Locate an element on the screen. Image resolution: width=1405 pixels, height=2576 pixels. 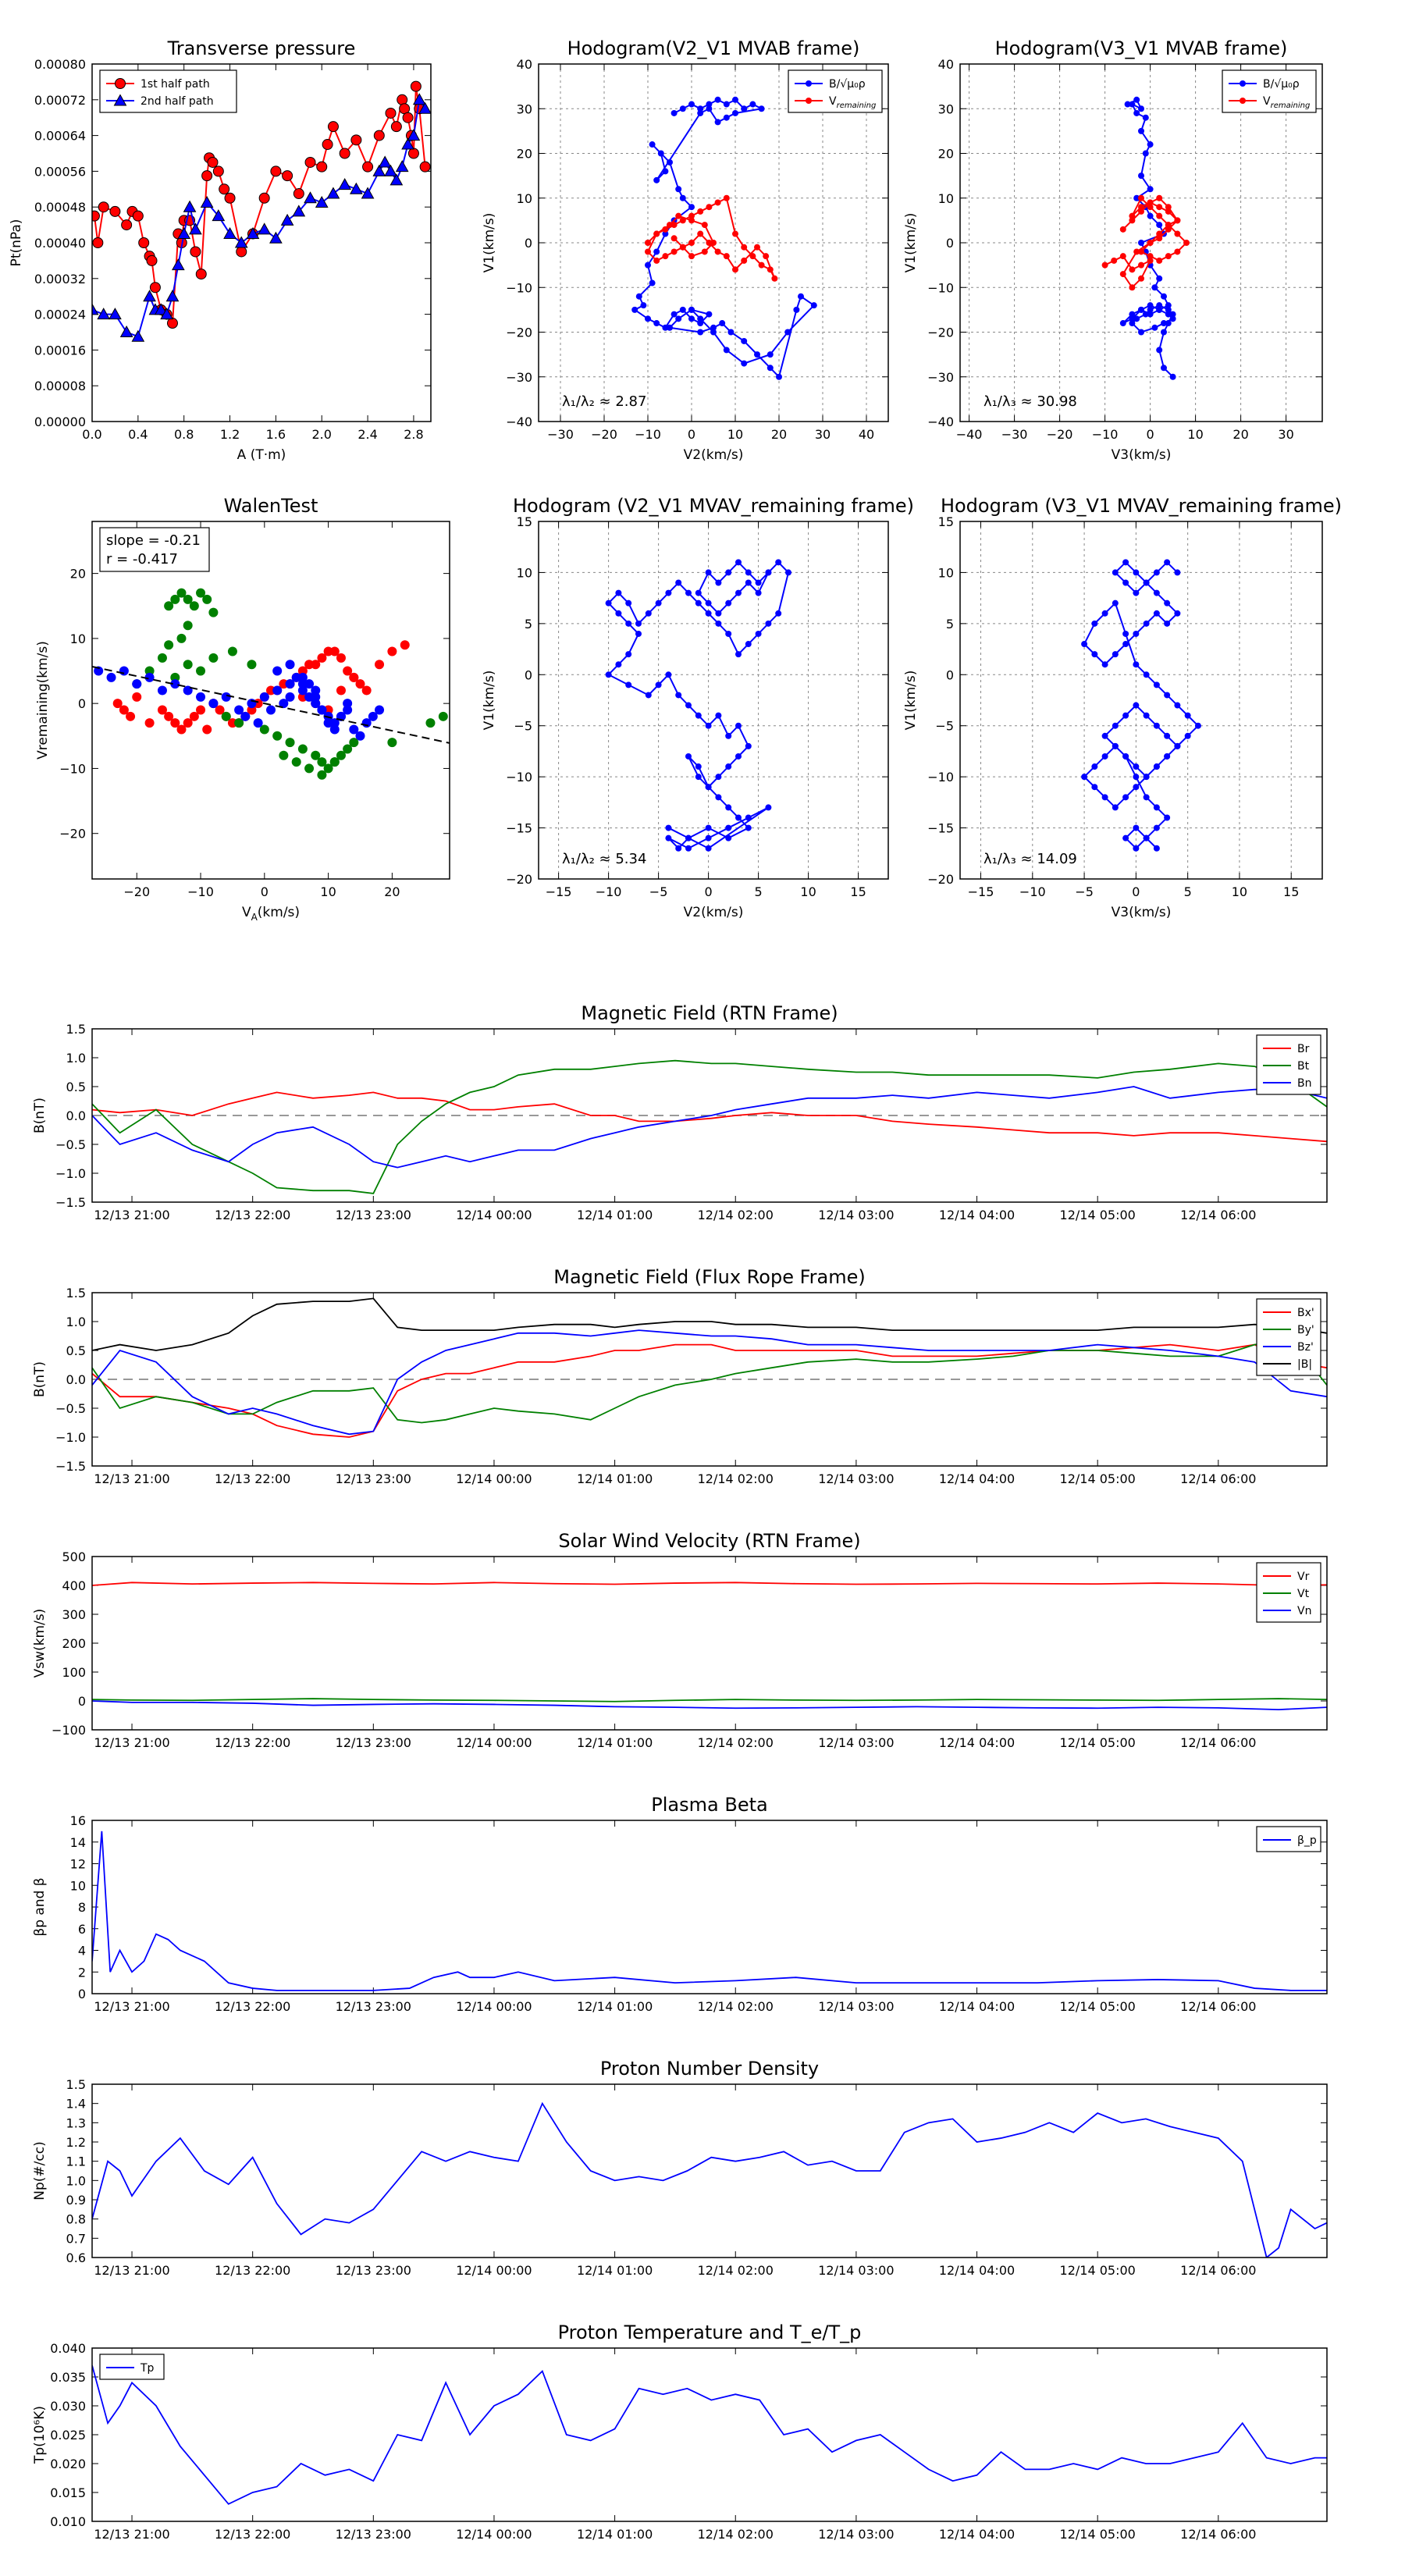
x-tick-label: 10 is located at coordinates (1195, 434).